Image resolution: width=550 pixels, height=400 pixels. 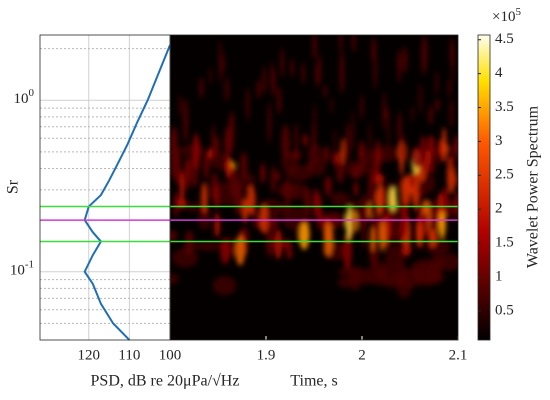 I want to click on x-tick-label: 2.1, so click(x=458, y=355).